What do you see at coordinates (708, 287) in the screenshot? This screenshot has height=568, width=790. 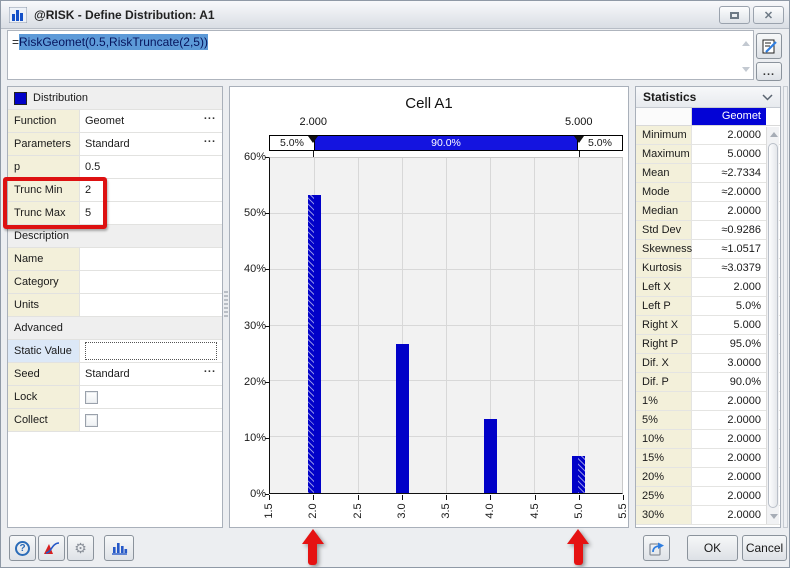 I see `stat-row-left-x: Left X 2.000` at bounding box center [708, 287].